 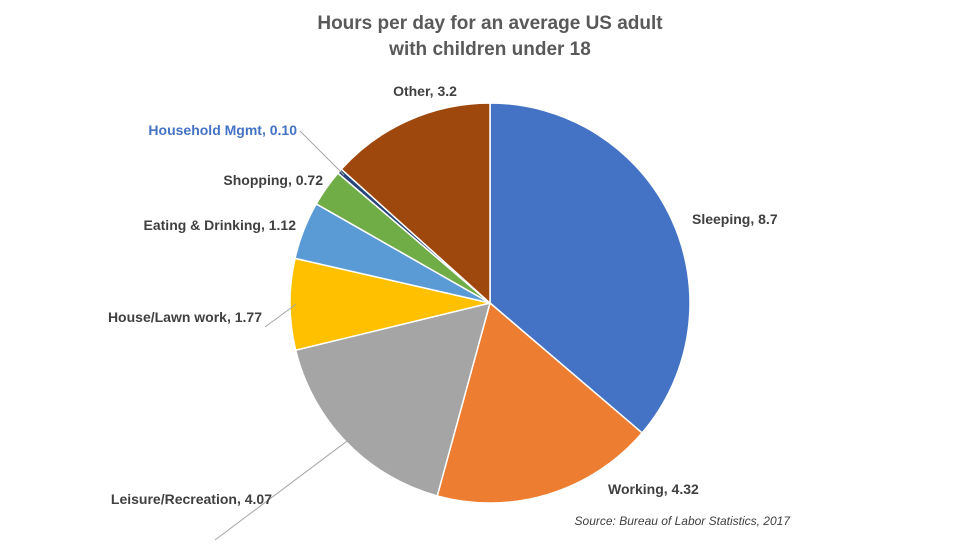 I want to click on category-label: Leisure/Recreation, so click(x=174, y=499).